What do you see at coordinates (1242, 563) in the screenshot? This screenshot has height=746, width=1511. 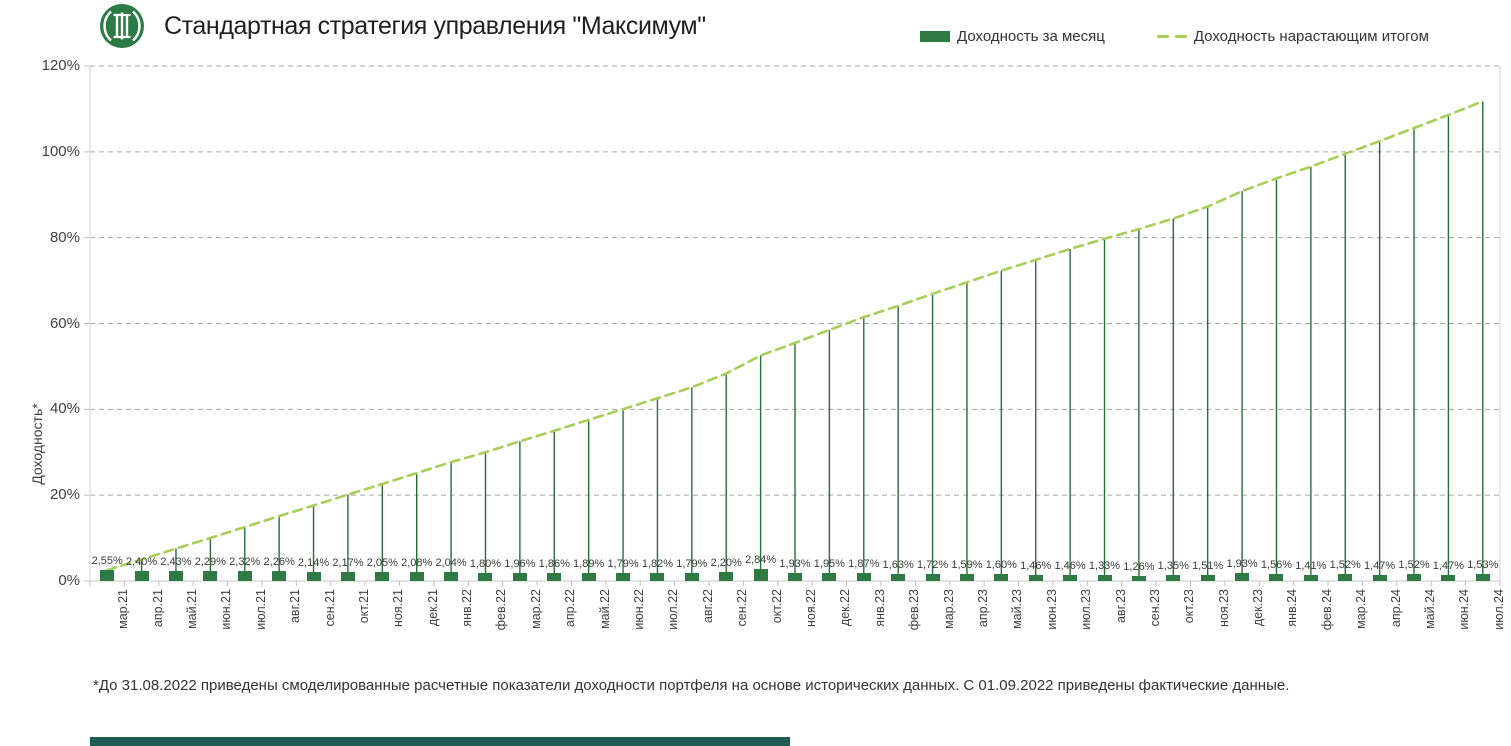 I see `value-label-дек.23: 1,93%` at bounding box center [1242, 563].